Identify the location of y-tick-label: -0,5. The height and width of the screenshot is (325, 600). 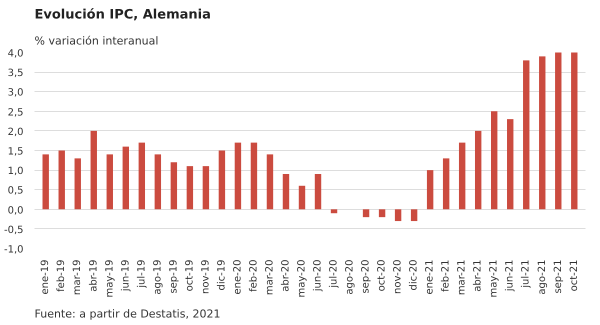
(14, 230).